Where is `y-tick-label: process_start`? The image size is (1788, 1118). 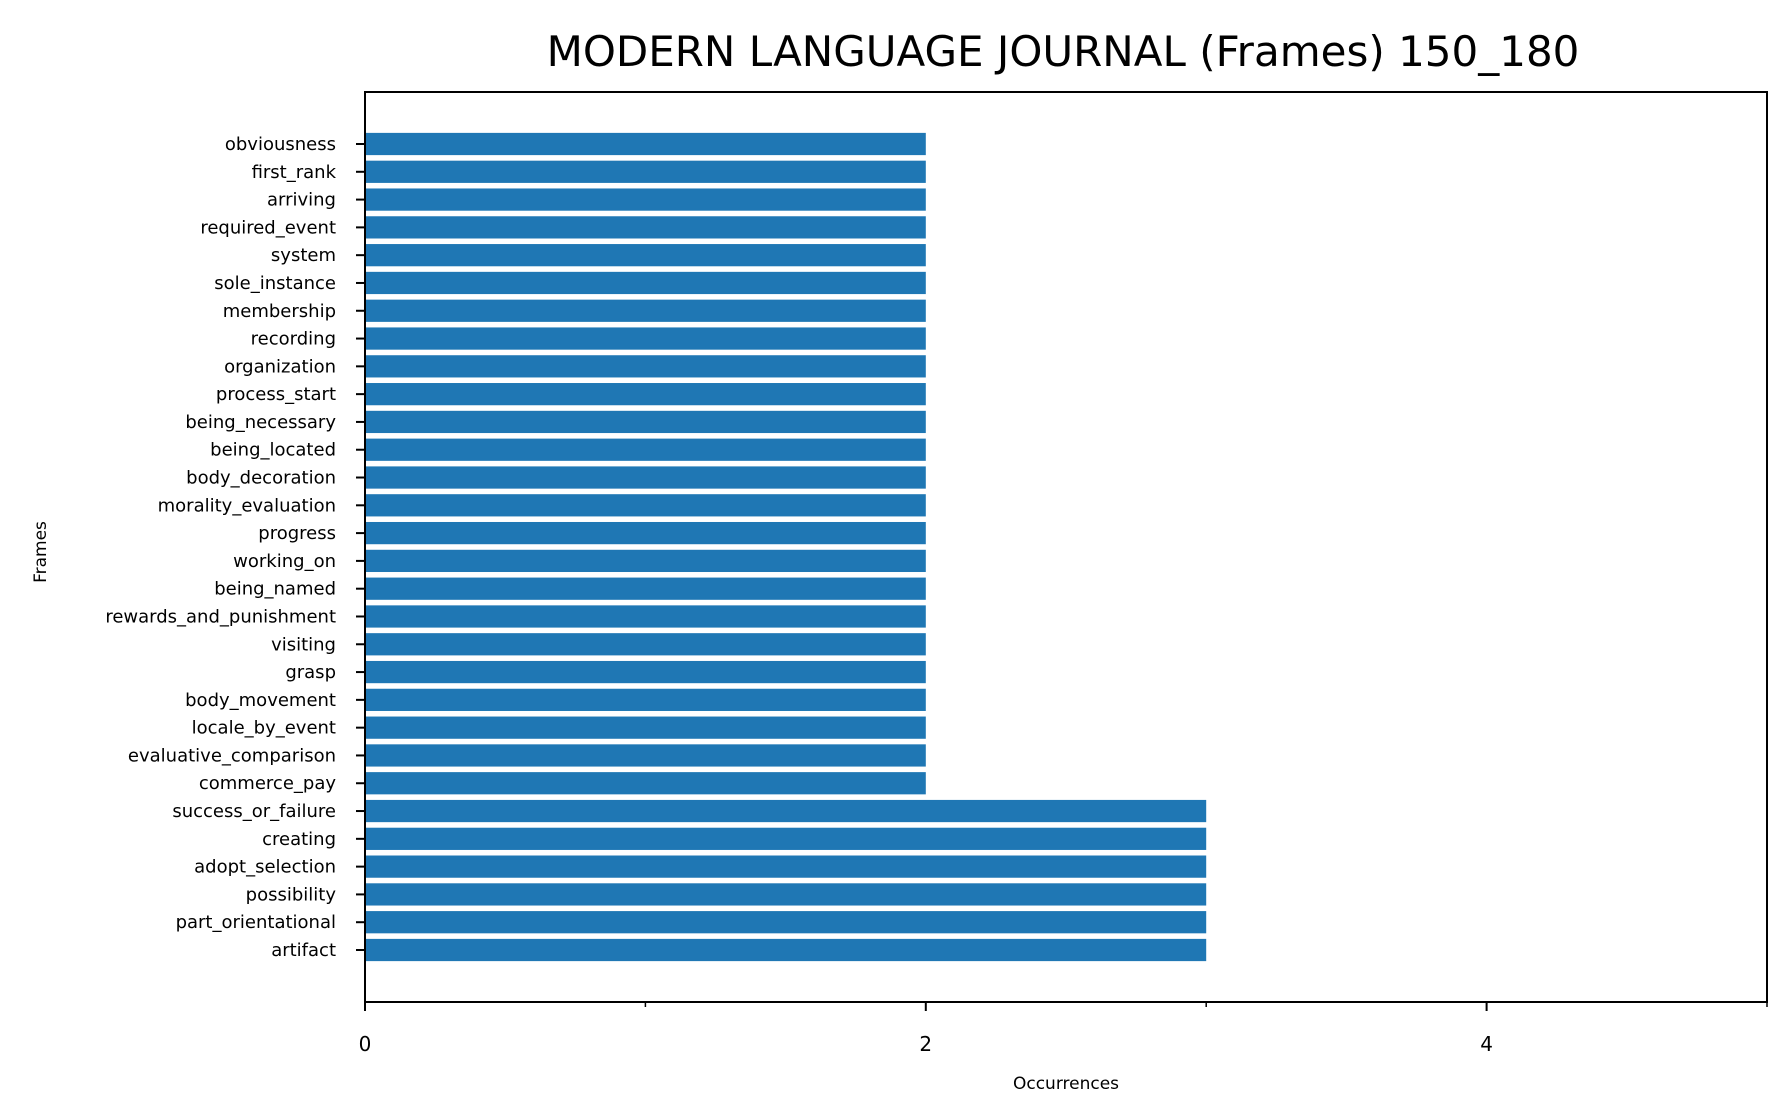 y-tick-label: process_start is located at coordinates (276, 394).